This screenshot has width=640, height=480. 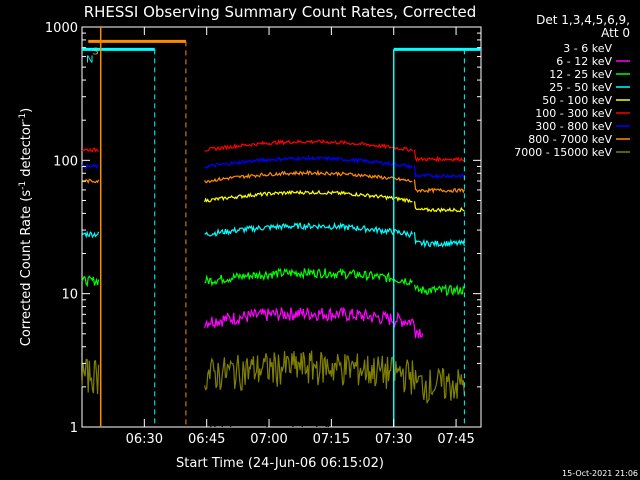 What do you see at coordinates (563, 152) in the screenshot?
I see `legend-label-8: 7000 - 15000 keV` at bounding box center [563, 152].